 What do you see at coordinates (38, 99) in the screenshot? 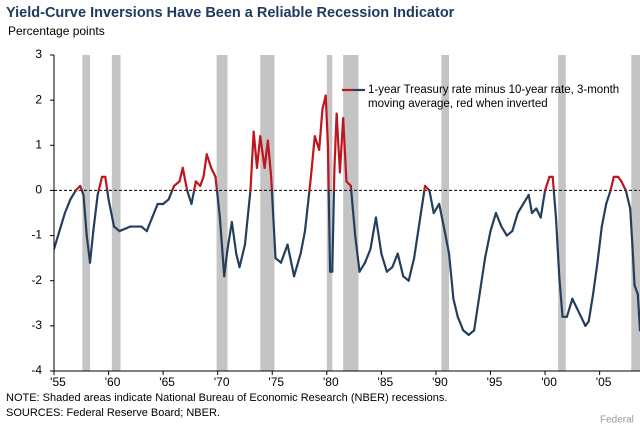
I see `y-tick-label: 2` at bounding box center [38, 99].